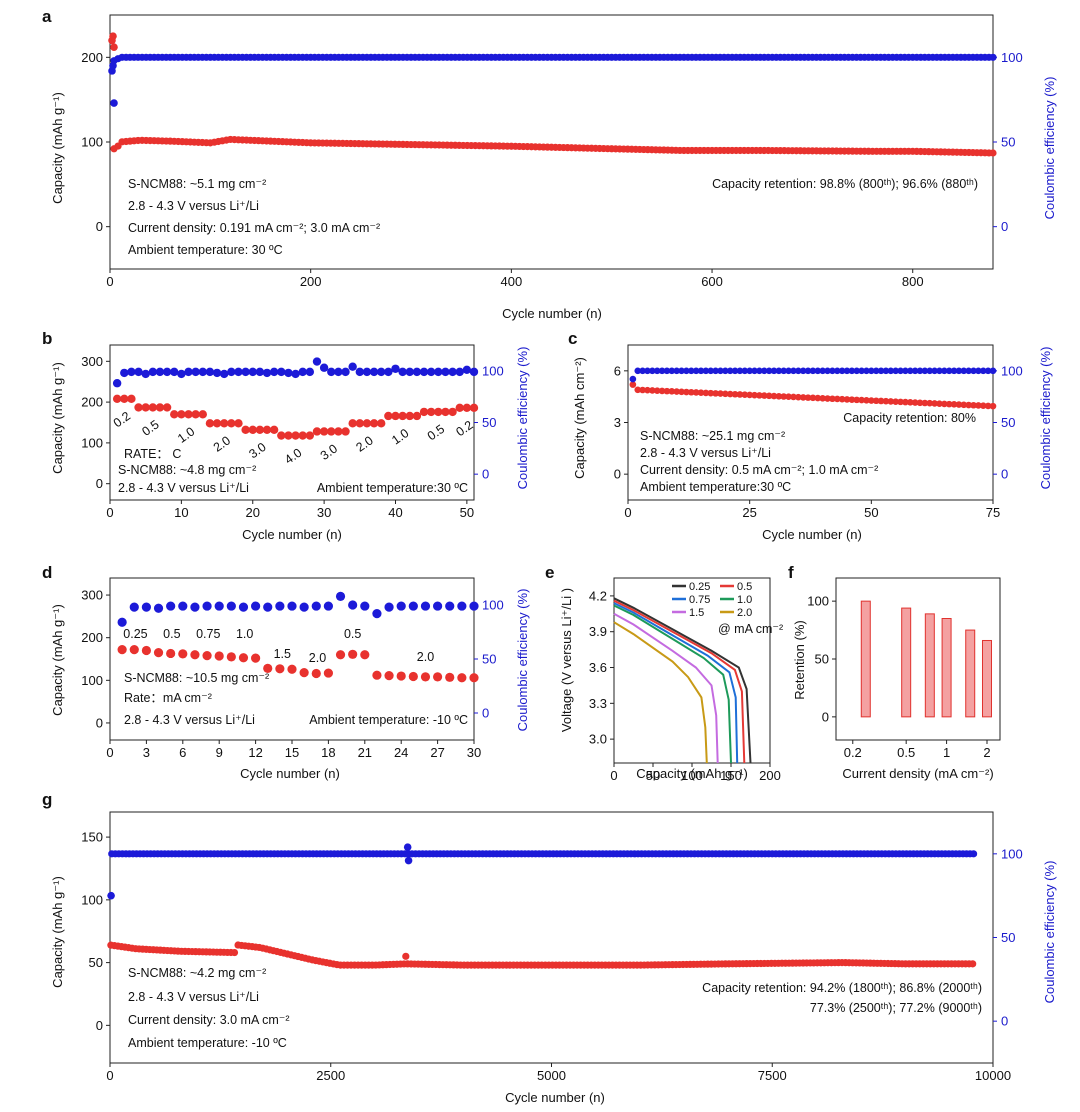  I want to click on panel-c-ytick-label: 6, so click(617, 370).